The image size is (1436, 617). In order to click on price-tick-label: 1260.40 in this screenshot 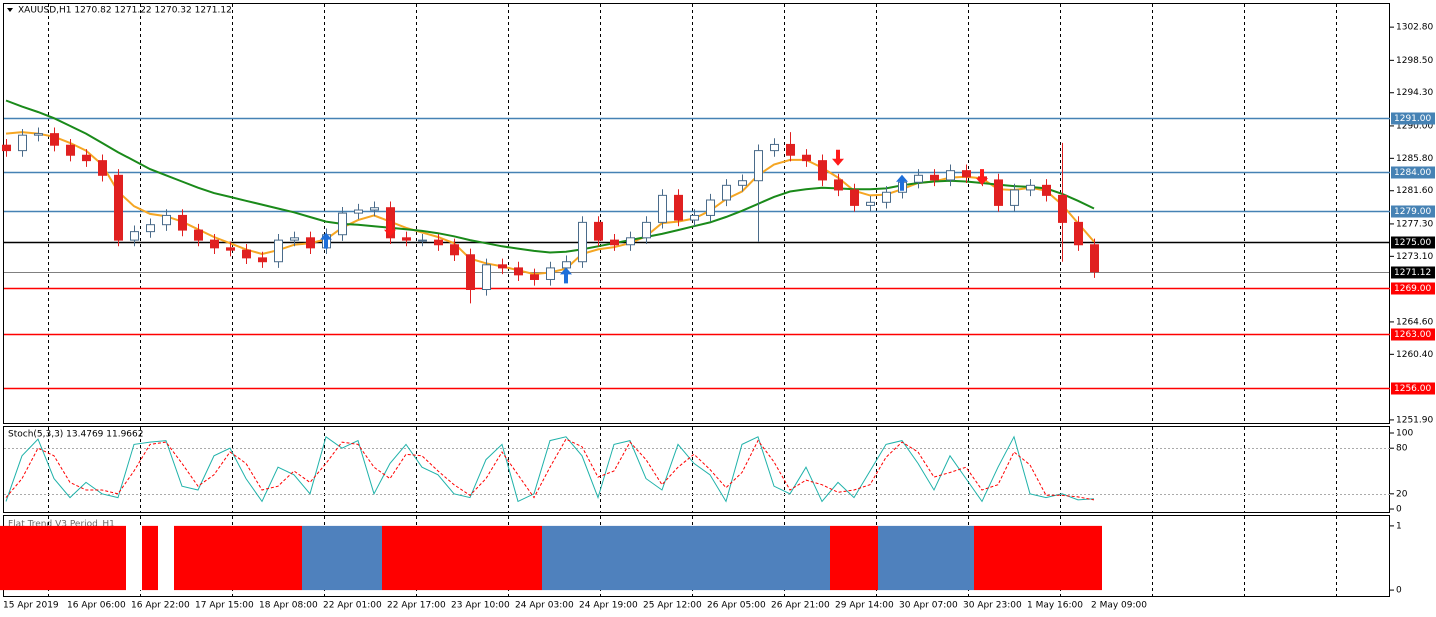, I will do `click(1414, 355)`.